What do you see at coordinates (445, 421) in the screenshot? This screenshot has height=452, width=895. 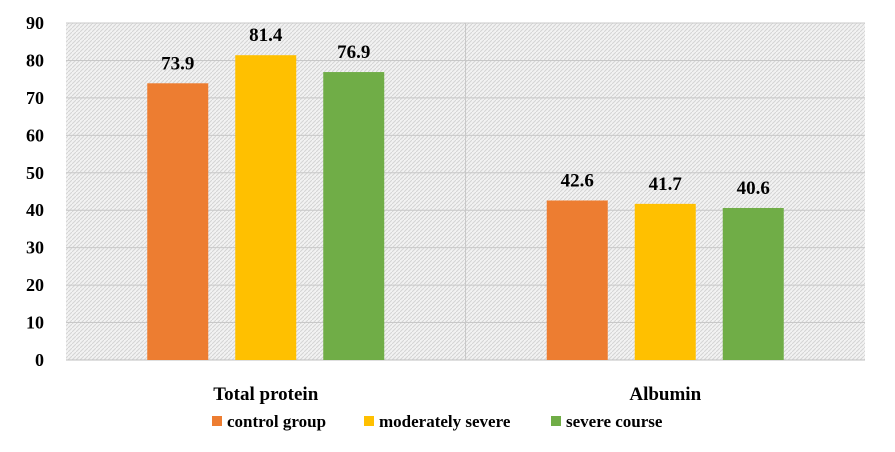 I see `legend-label: moderately severe` at bounding box center [445, 421].